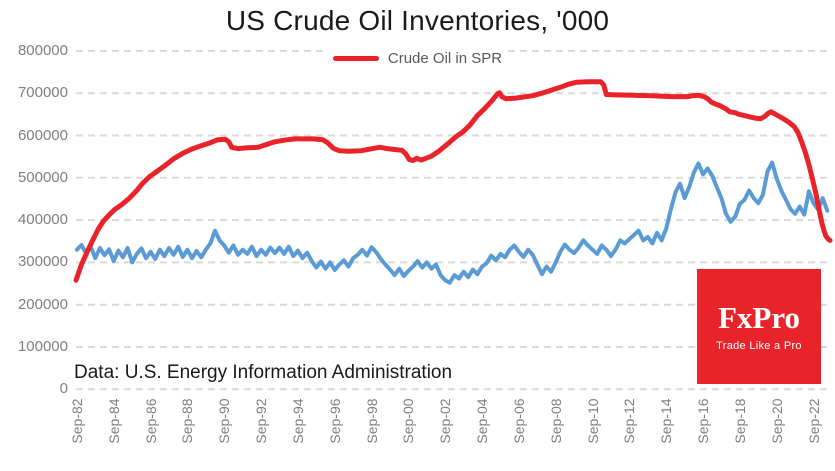  I want to click on fxpro-logo: FxPro Trade Like a Pro, so click(759, 326).